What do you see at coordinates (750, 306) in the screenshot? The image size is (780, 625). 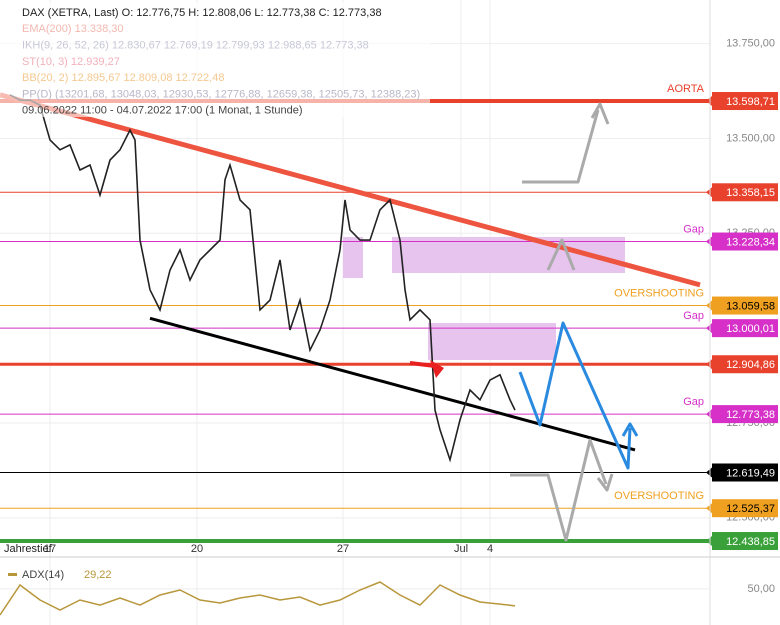 I see `level-label: 13.059,58` at bounding box center [750, 306].